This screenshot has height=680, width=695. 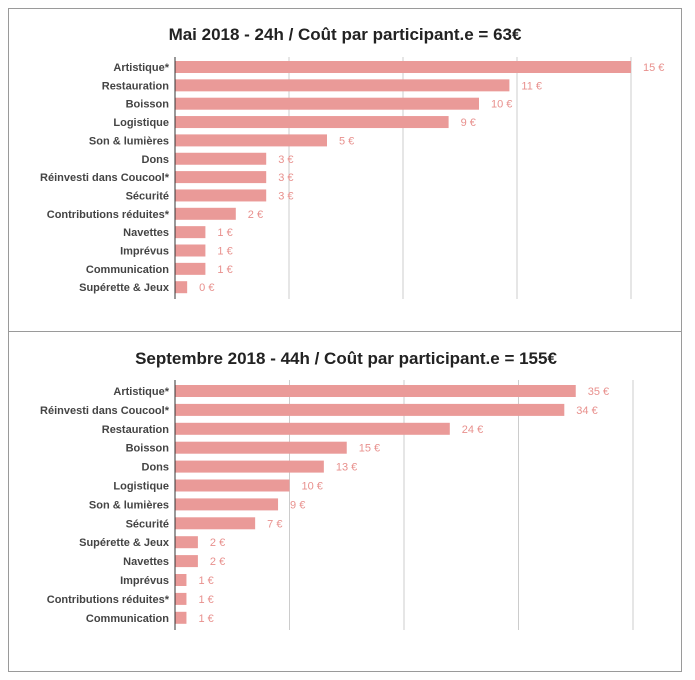 I want to click on value-label: 13 €, so click(x=346, y=468).